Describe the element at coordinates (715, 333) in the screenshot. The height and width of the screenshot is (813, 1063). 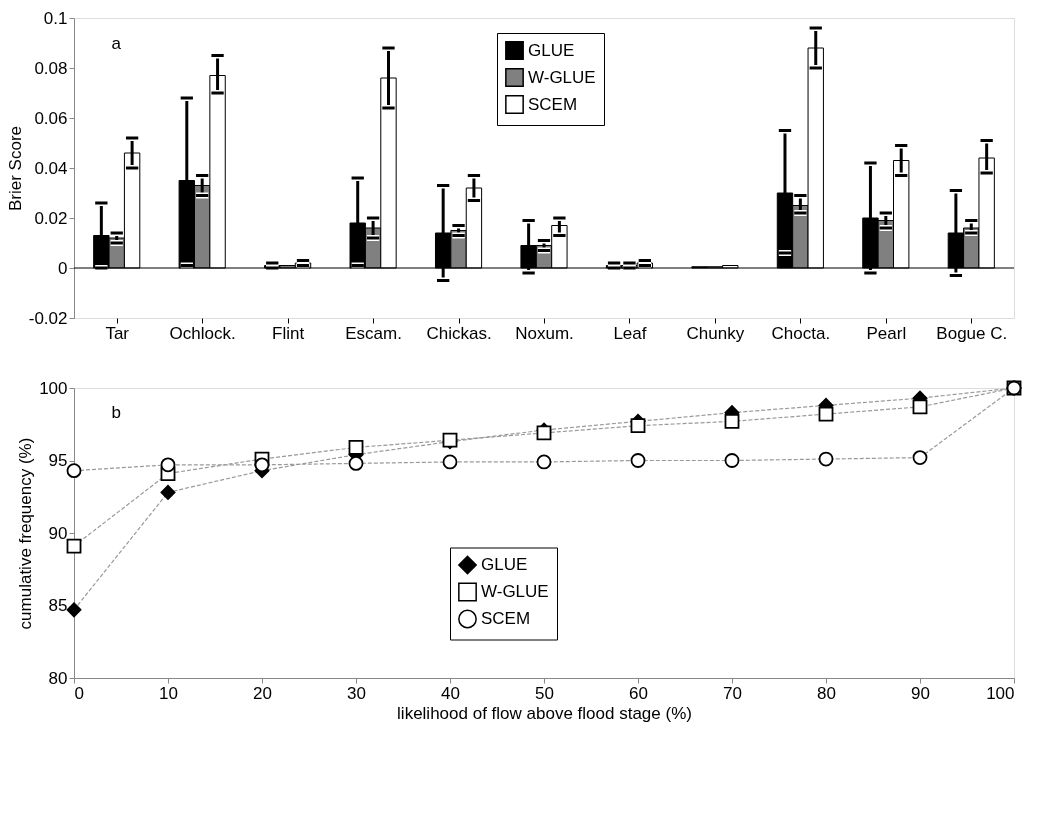
I see `x-tick-label: Chunky` at that location.